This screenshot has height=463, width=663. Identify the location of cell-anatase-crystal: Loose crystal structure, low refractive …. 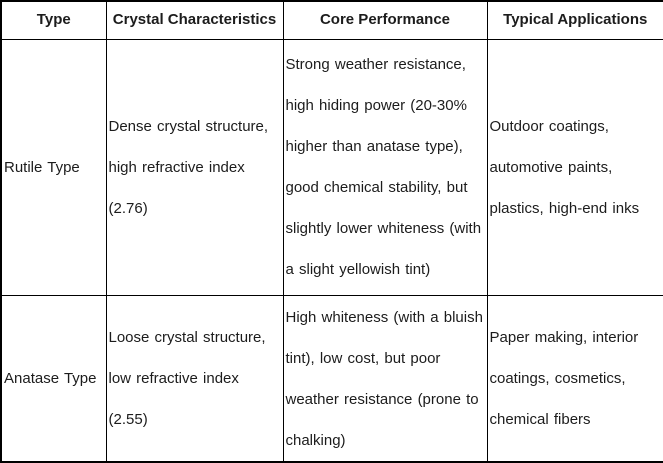
(194, 379).